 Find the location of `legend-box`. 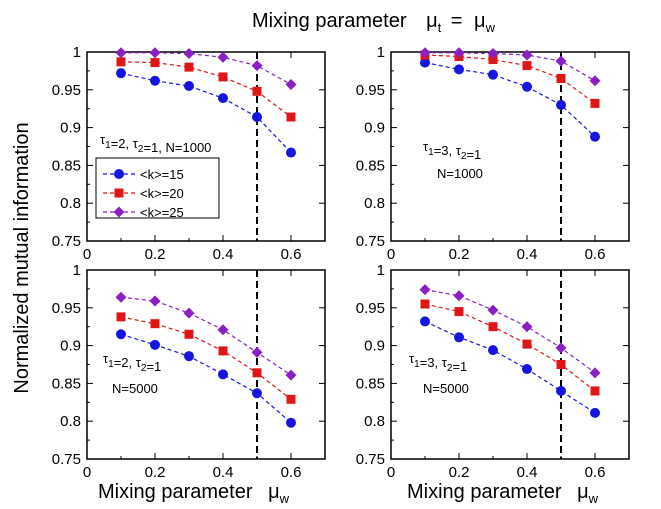

legend-box is located at coordinates (157, 188).